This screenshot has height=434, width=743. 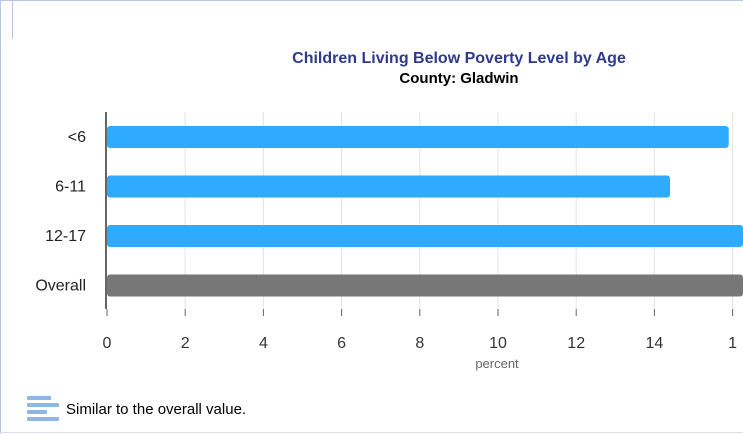 I want to click on category-label: 6-11, so click(x=70, y=187).